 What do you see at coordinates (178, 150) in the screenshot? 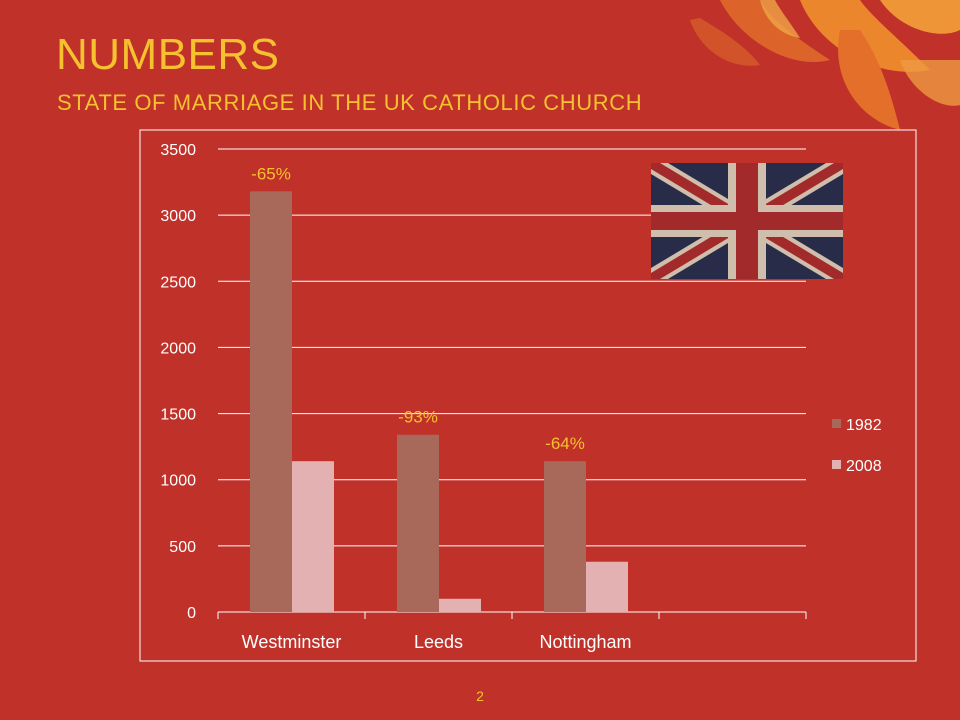
I see `y-tick-label: 3500` at bounding box center [178, 150].